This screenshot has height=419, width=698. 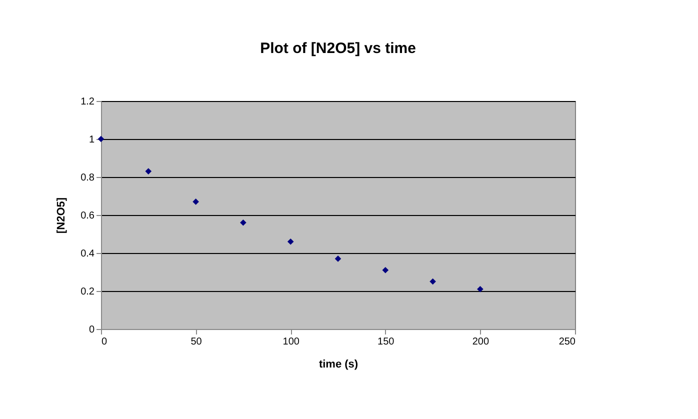 I want to click on y-tick-label: 0.4, so click(x=87, y=254).